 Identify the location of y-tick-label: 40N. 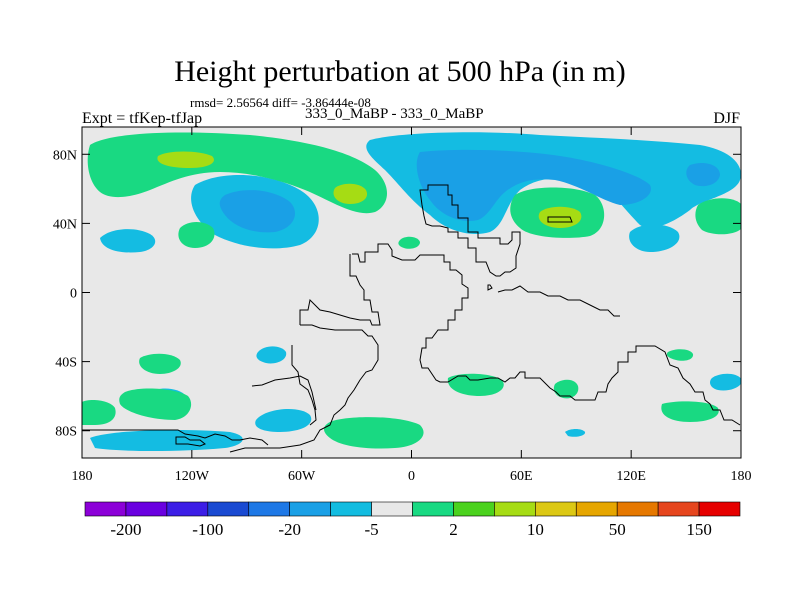
(65, 224).